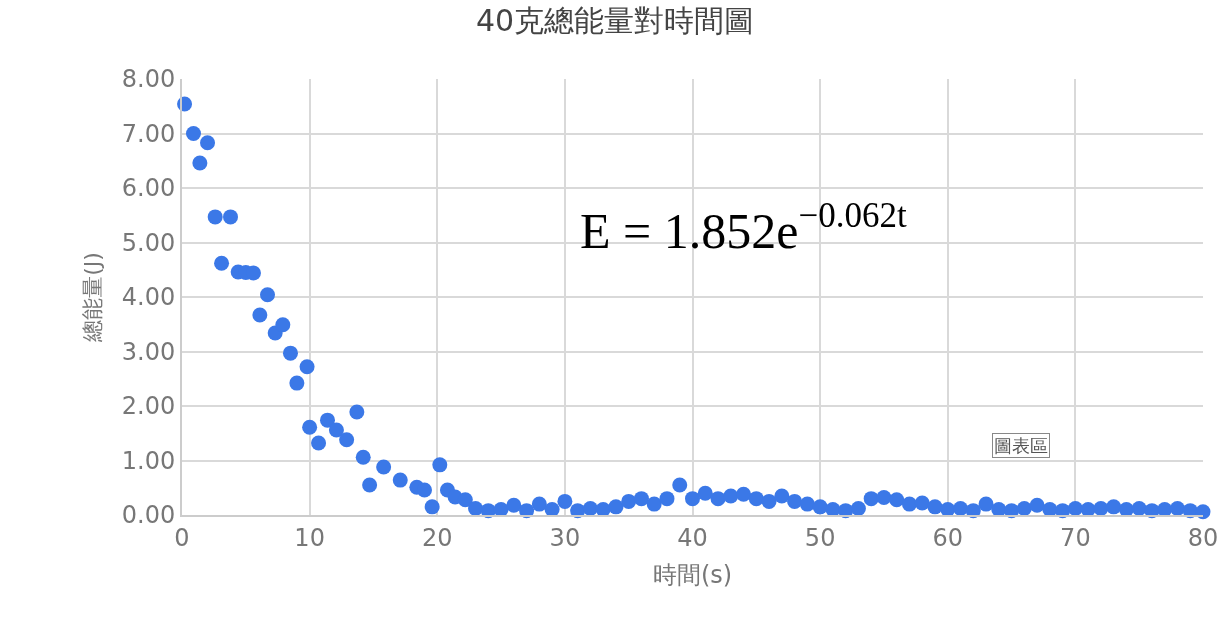 This screenshot has width=1230, height=641. Describe the element at coordinates (148, 460) in the screenshot. I see `y-tick-label: 1.00` at that location.